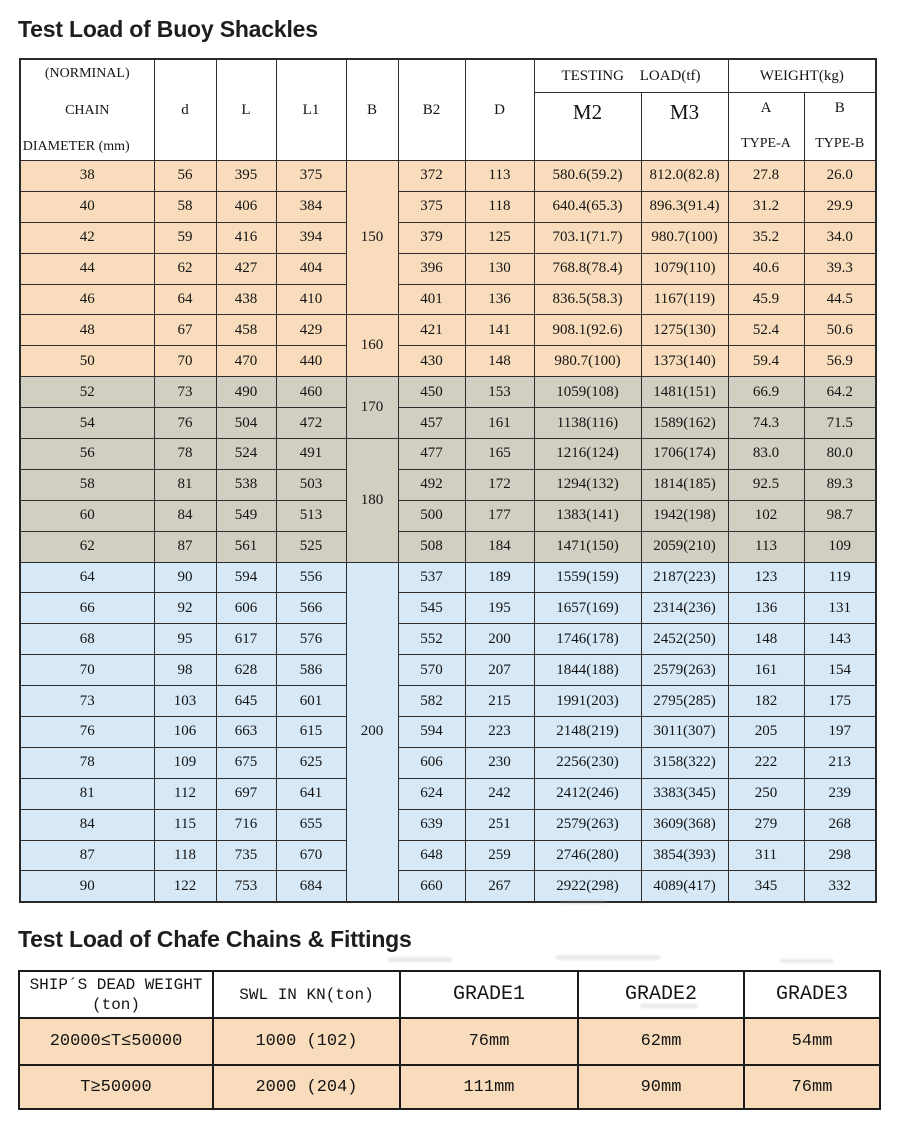 The width and height of the screenshot is (900, 1126). What do you see at coordinates (840, 824) in the screenshot?
I see `buoy-cell: 268` at bounding box center [840, 824].